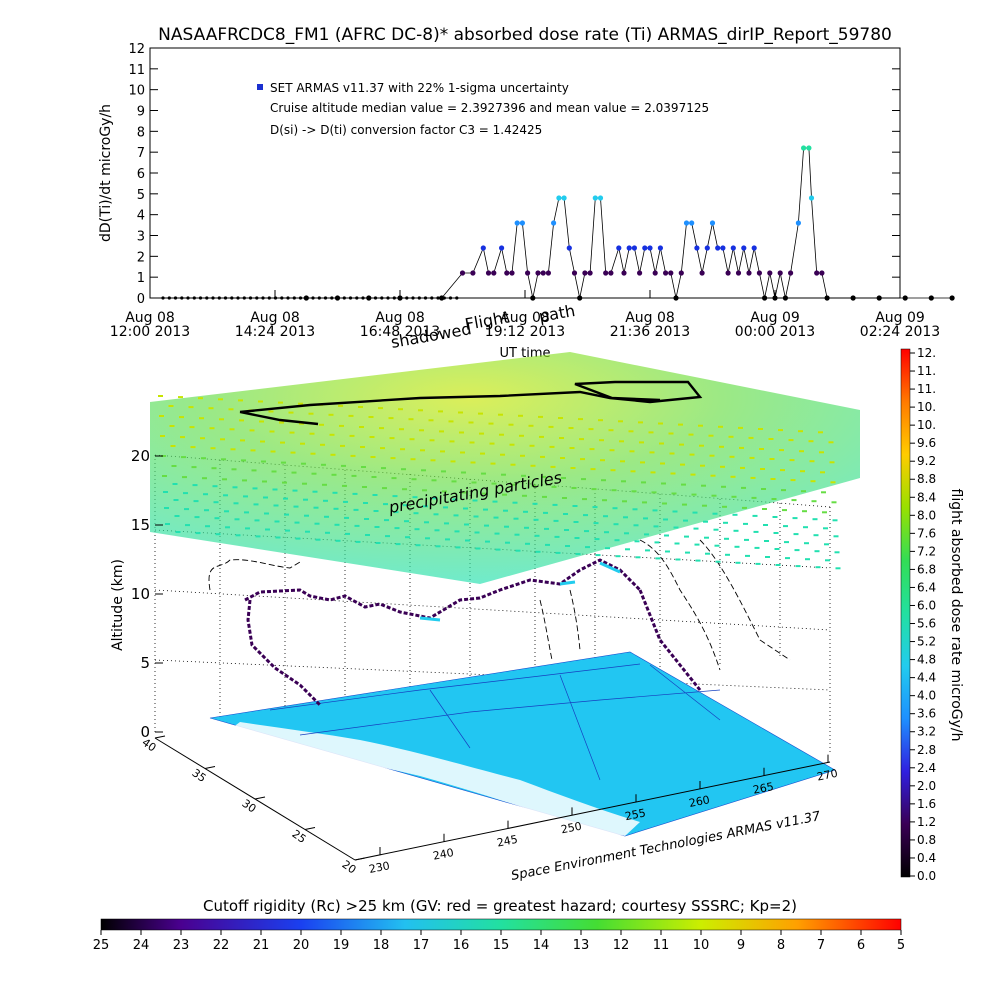 The image size is (1000, 1000). What do you see at coordinates (140, 456) in the screenshot?
I see `altitude-tick-label: 20` at bounding box center [140, 456].